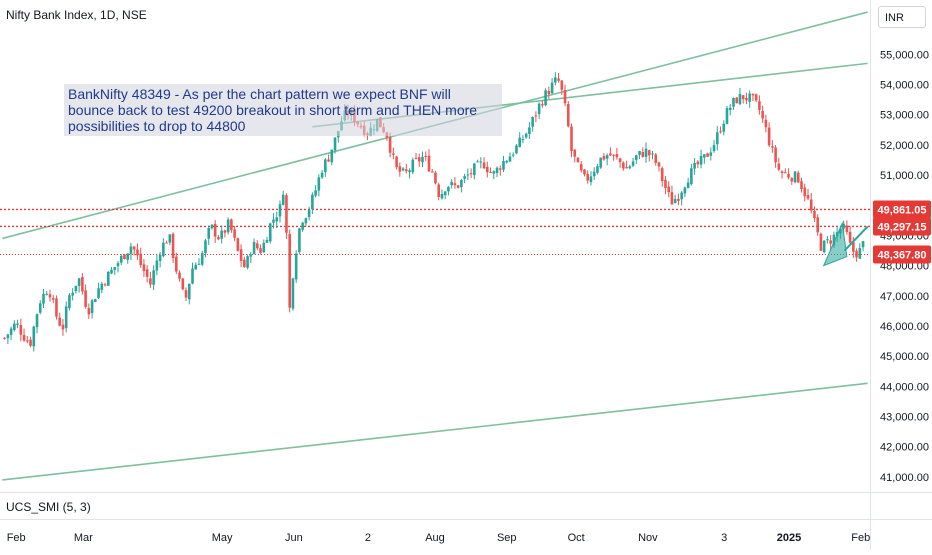  Describe the element at coordinates (648, 538) in the screenshot. I see `x-tick-label: Nov` at that location.